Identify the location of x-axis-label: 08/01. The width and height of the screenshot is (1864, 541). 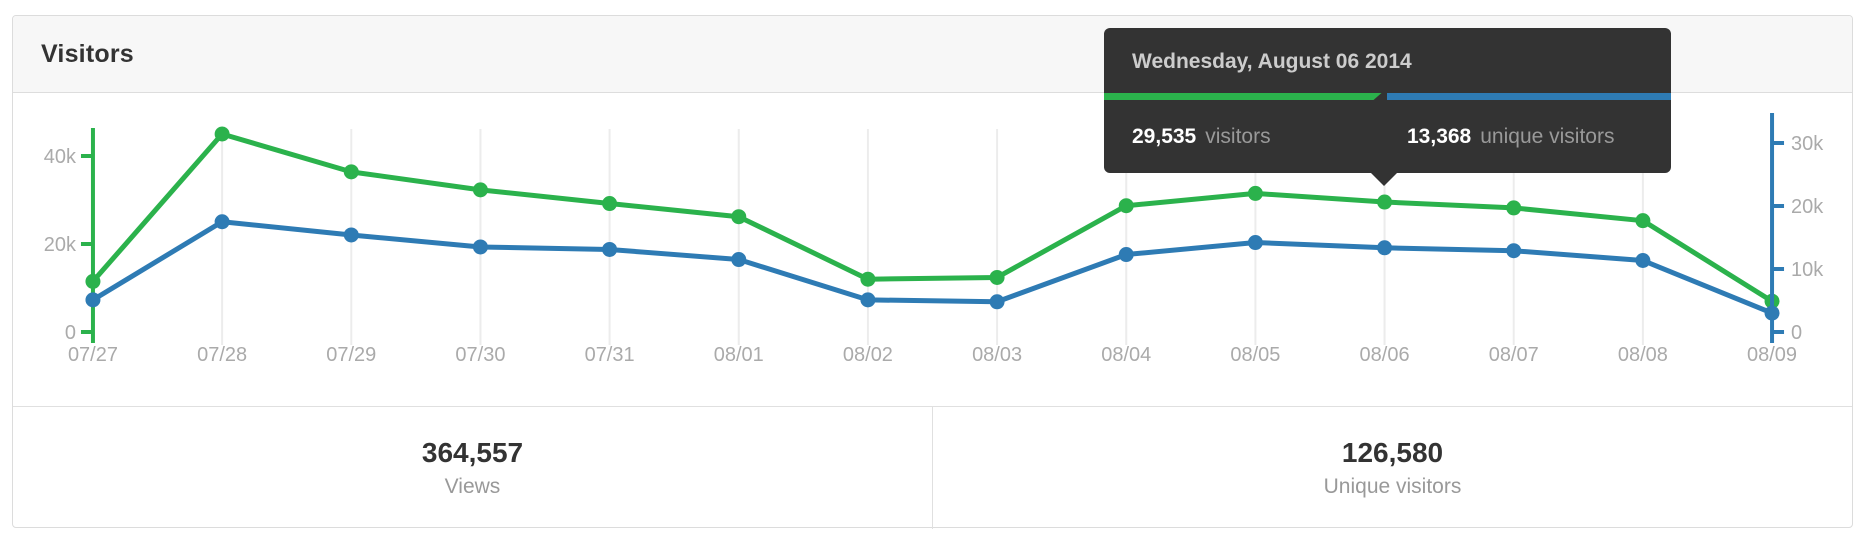
(739, 355).